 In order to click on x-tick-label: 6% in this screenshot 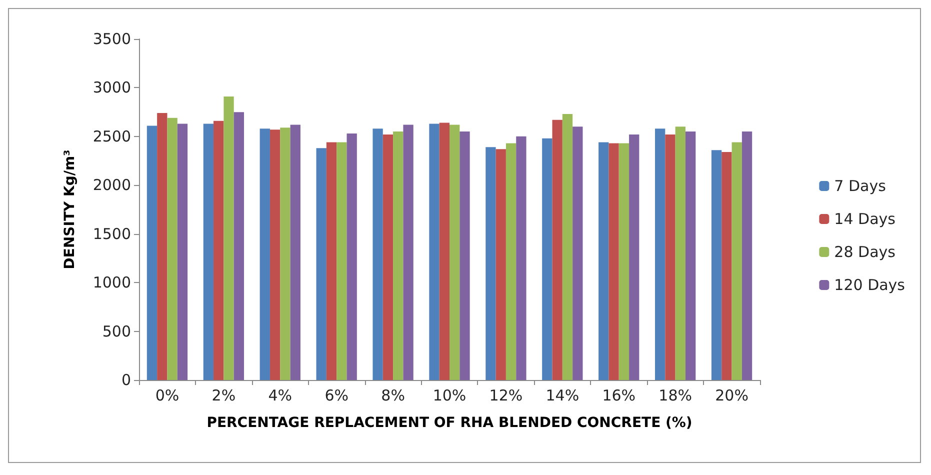, I will do `click(336, 395)`.